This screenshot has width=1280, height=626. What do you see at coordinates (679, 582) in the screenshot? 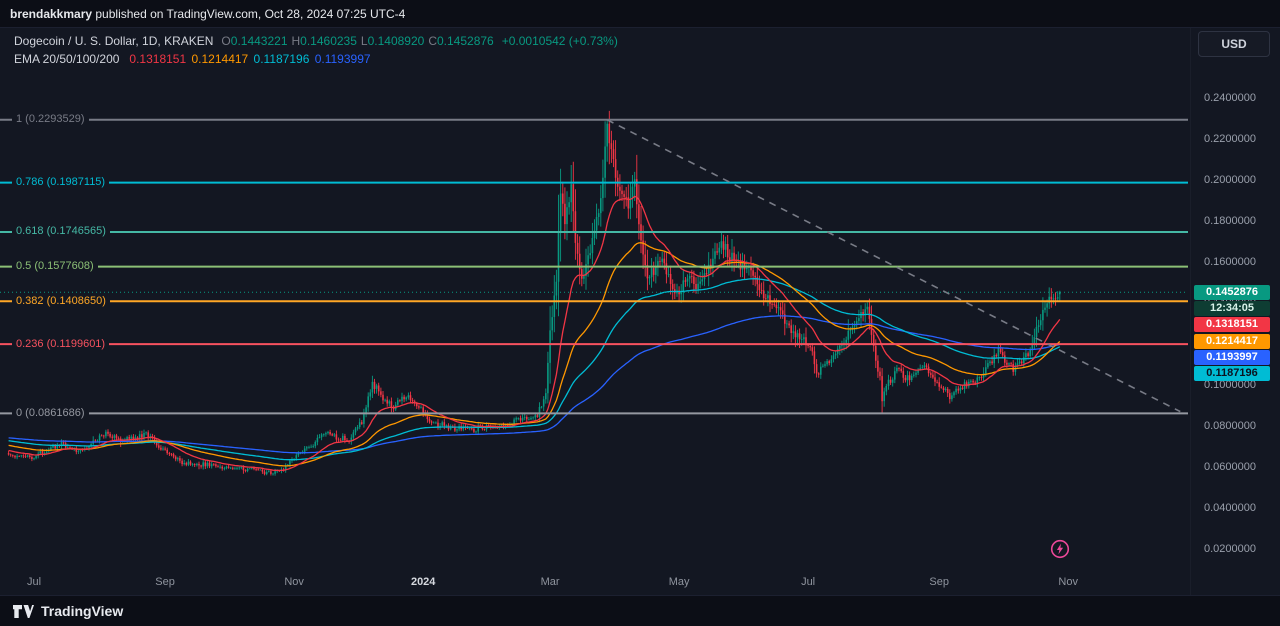
I see `time-label-May: May` at bounding box center [679, 582].